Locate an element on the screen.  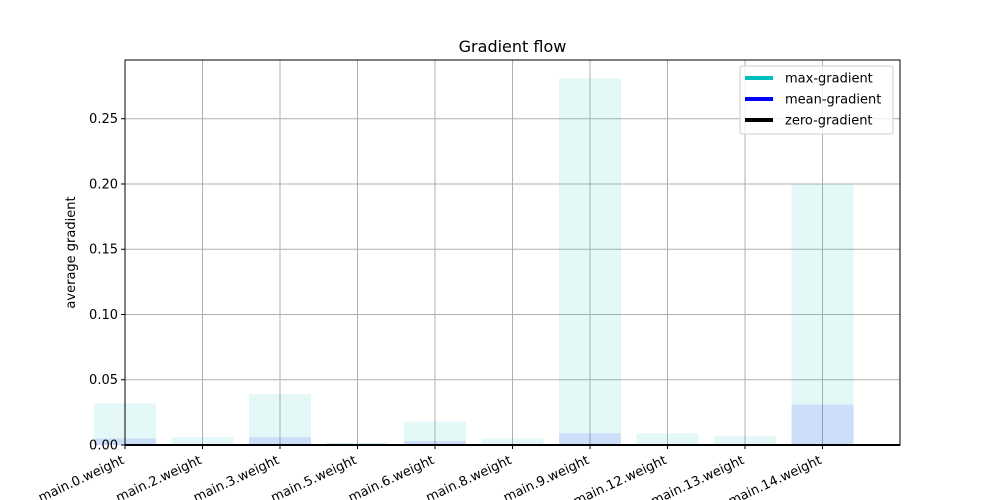
y-tick-label: 0.00 is located at coordinates (103, 446).